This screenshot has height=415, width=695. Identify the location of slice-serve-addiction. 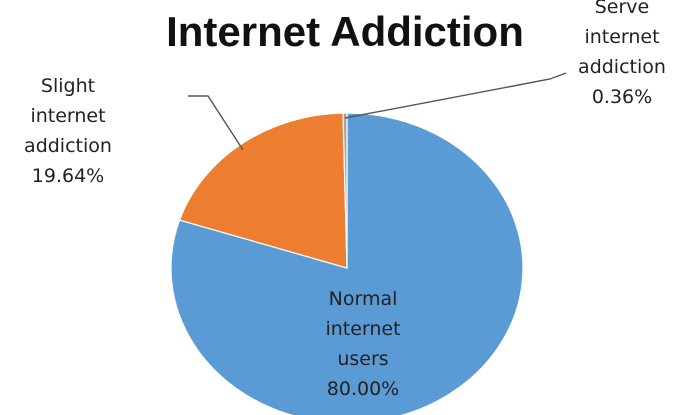
(345, 190).